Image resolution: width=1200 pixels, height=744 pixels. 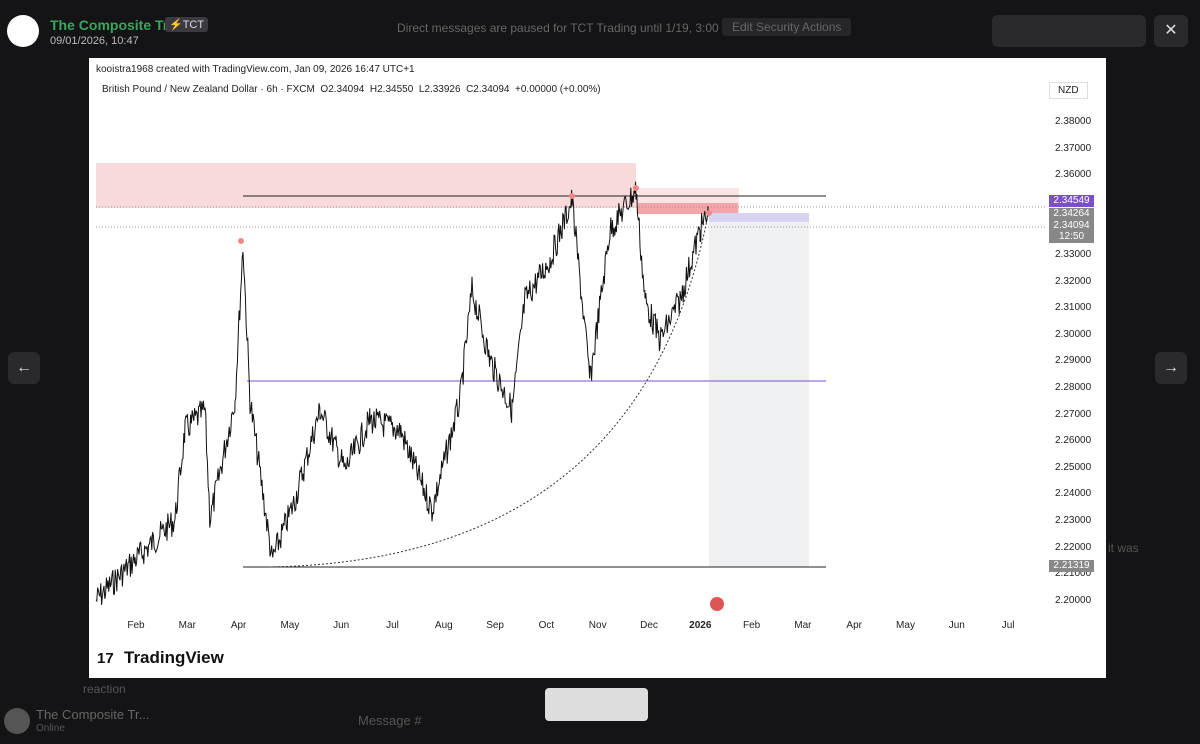 I want to click on time-label: Aug, so click(x=443, y=625).